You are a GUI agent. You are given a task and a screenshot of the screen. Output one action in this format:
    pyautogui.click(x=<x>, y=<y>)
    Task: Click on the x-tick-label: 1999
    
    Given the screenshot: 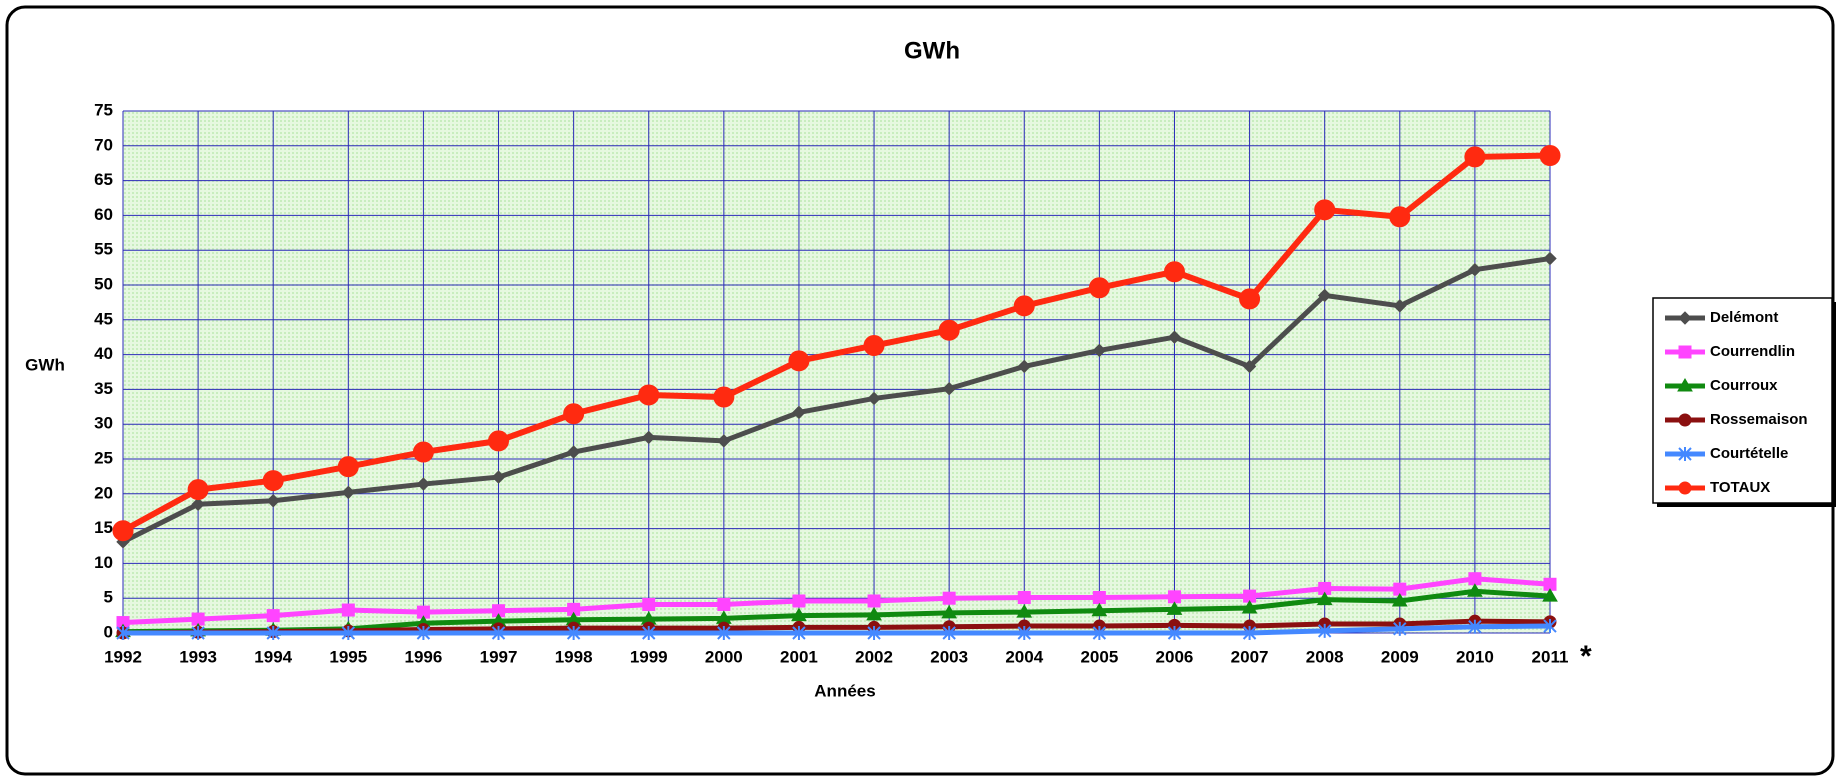 What is the action you would take?
    pyautogui.click(x=649, y=656)
    